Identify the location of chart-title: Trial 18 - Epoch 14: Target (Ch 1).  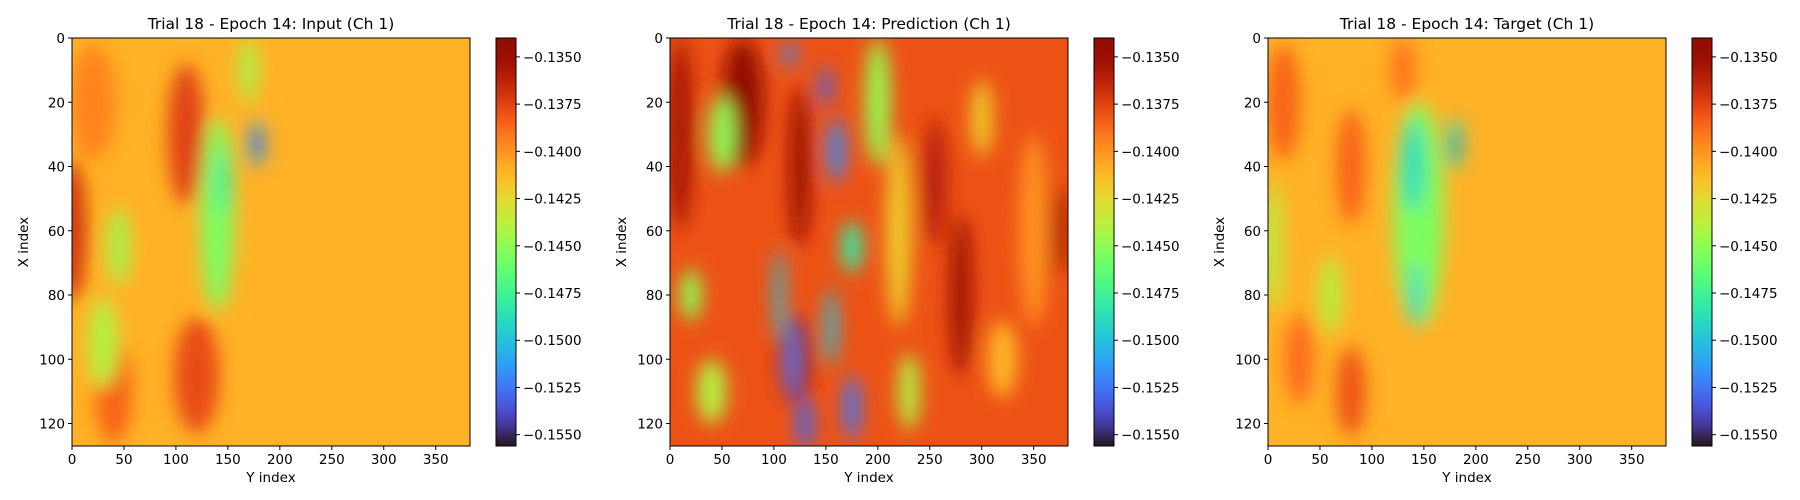
(1466, 24).